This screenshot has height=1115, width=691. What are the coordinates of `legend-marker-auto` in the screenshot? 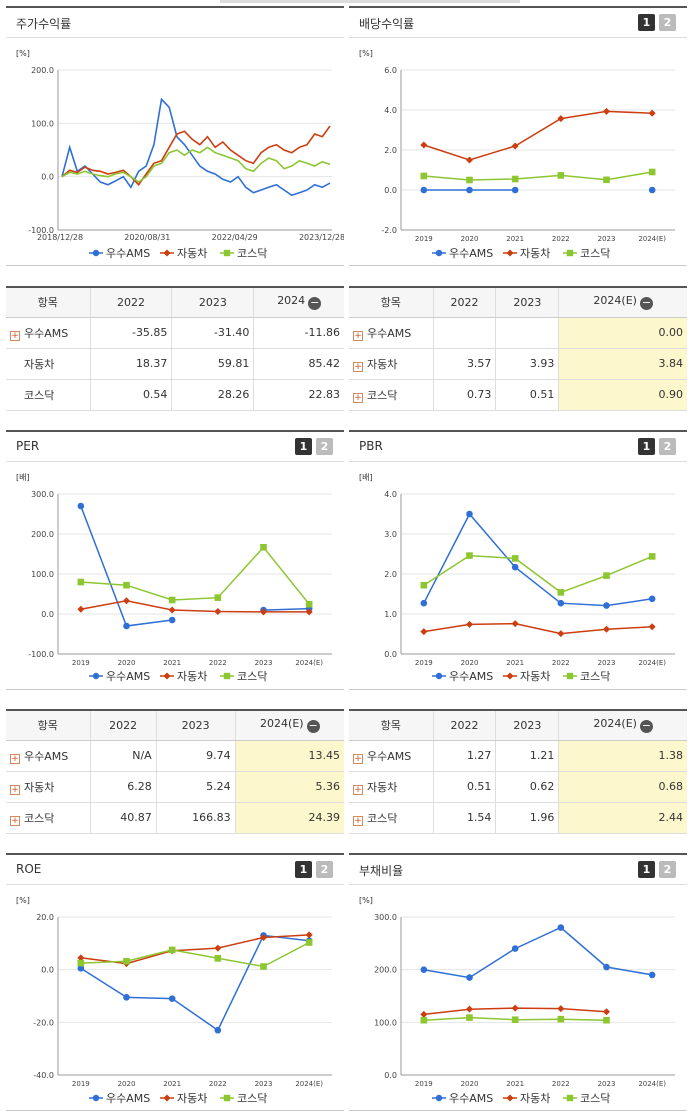 It's located at (510, 1098).